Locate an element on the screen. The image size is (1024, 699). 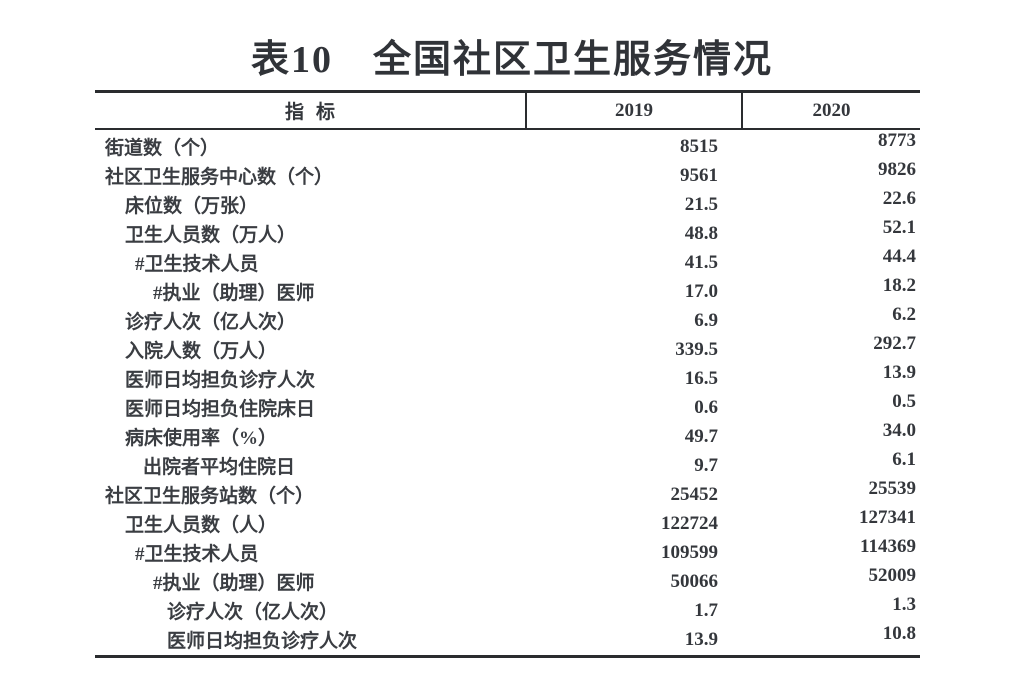
value-2019: 8515 is located at coordinates (699, 146).